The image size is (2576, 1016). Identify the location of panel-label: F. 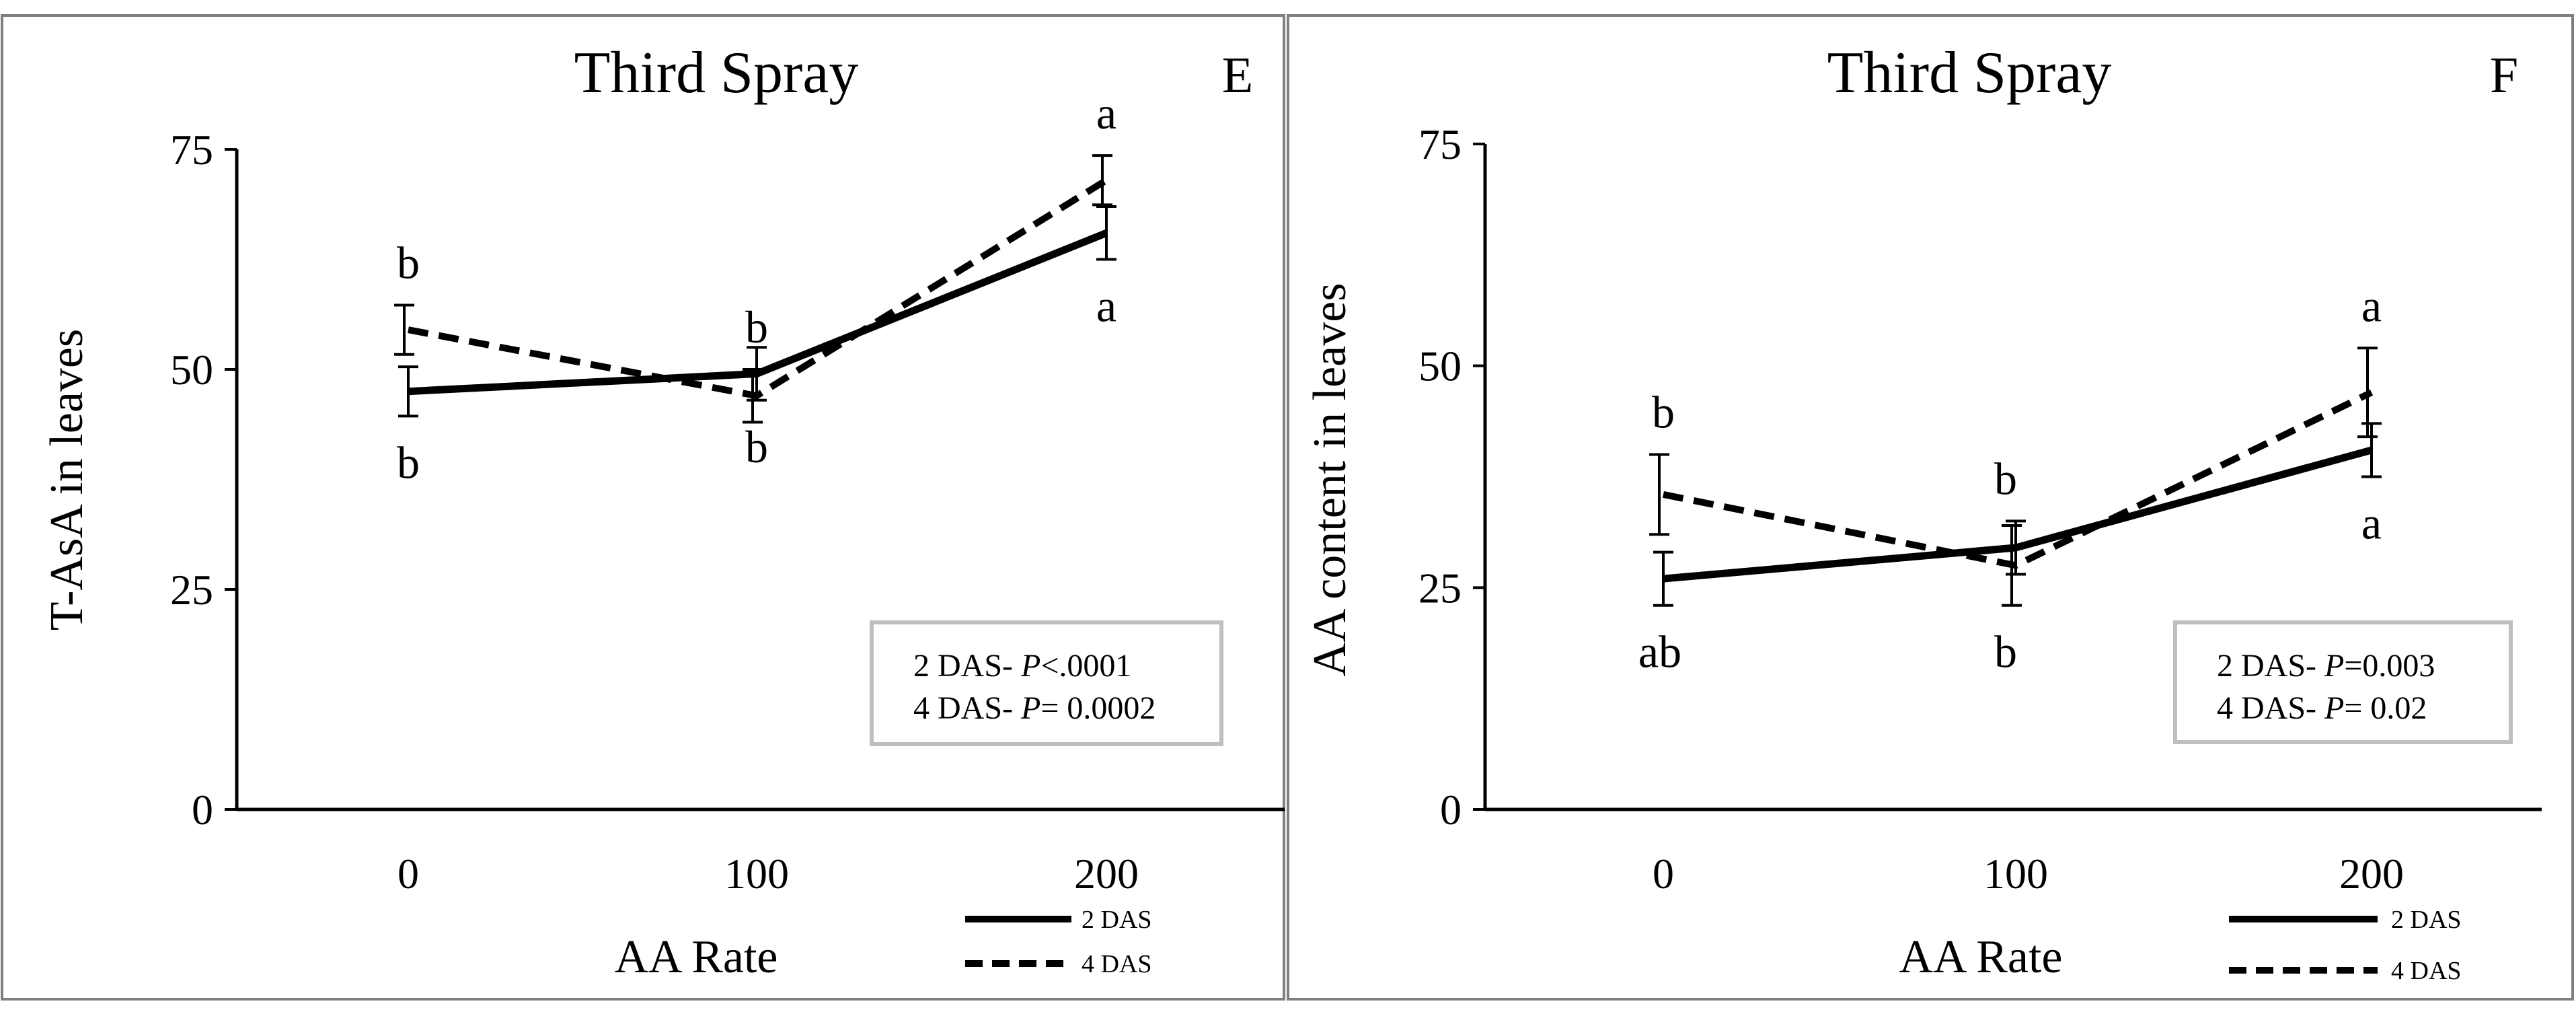
(2504, 75).